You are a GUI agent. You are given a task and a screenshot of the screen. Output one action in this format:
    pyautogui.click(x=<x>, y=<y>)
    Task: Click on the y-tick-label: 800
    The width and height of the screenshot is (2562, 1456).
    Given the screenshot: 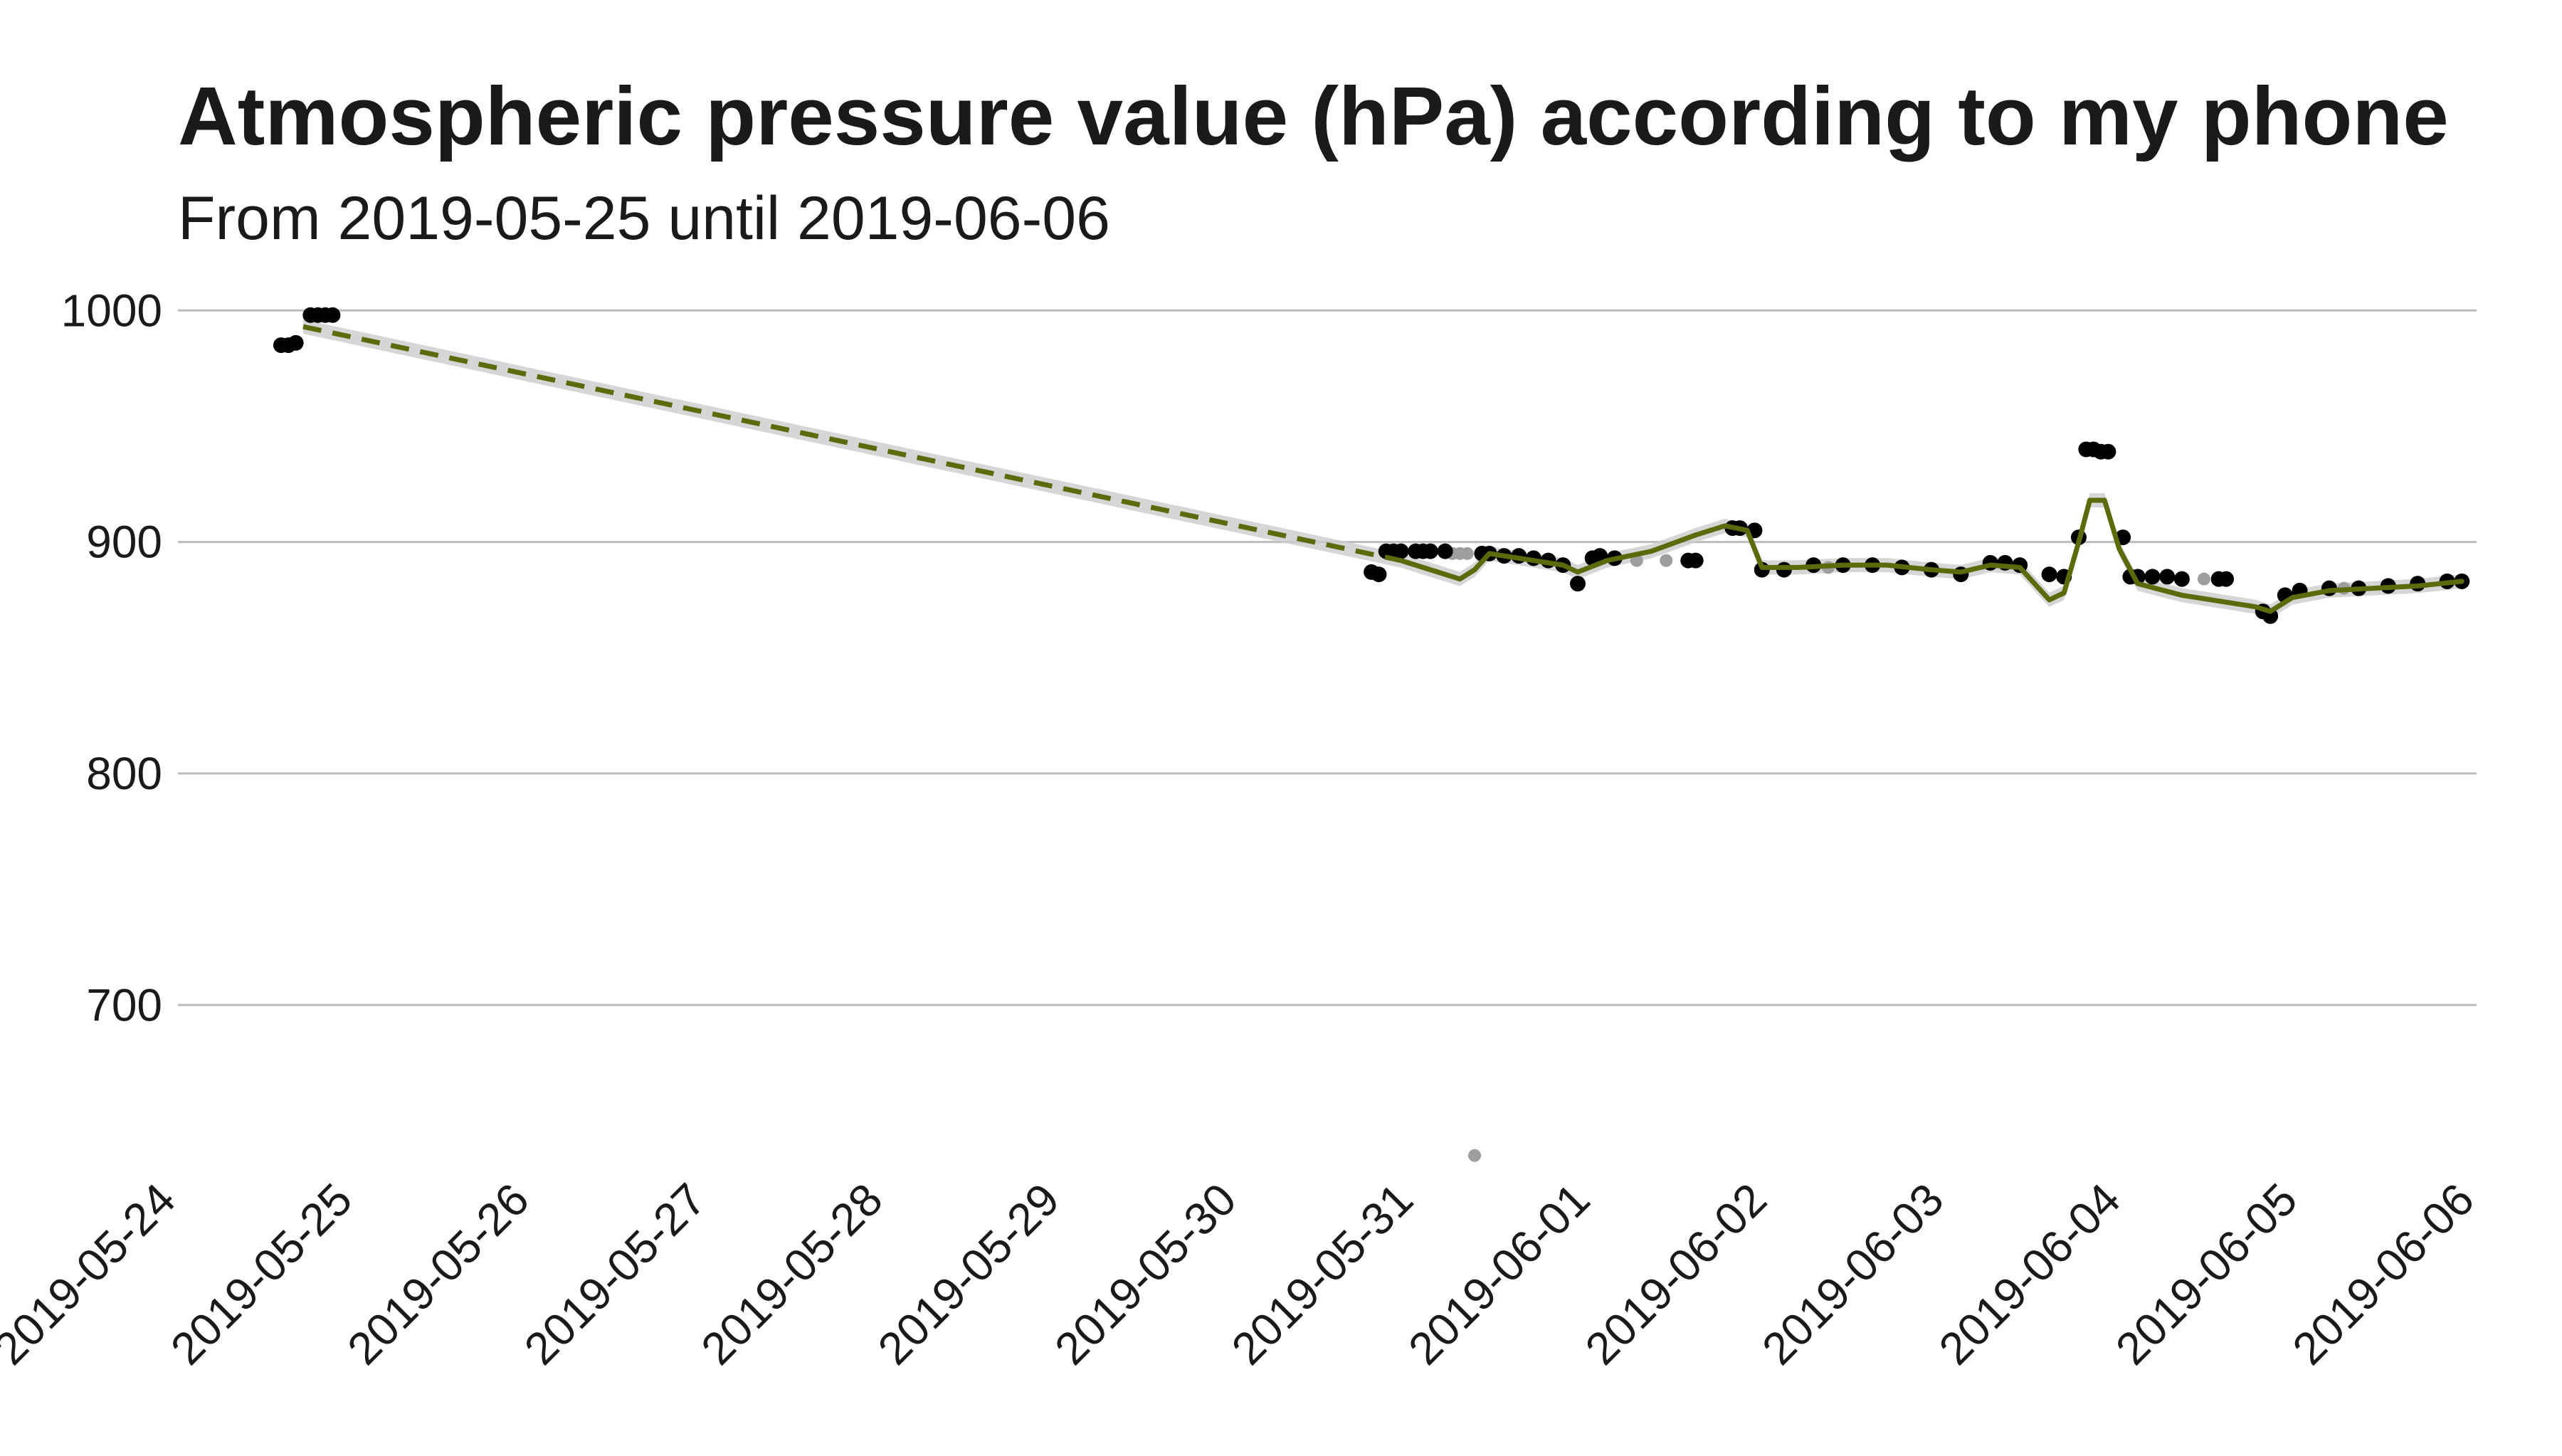 What is the action you would take?
    pyautogui.click(x=124, y=773)
    